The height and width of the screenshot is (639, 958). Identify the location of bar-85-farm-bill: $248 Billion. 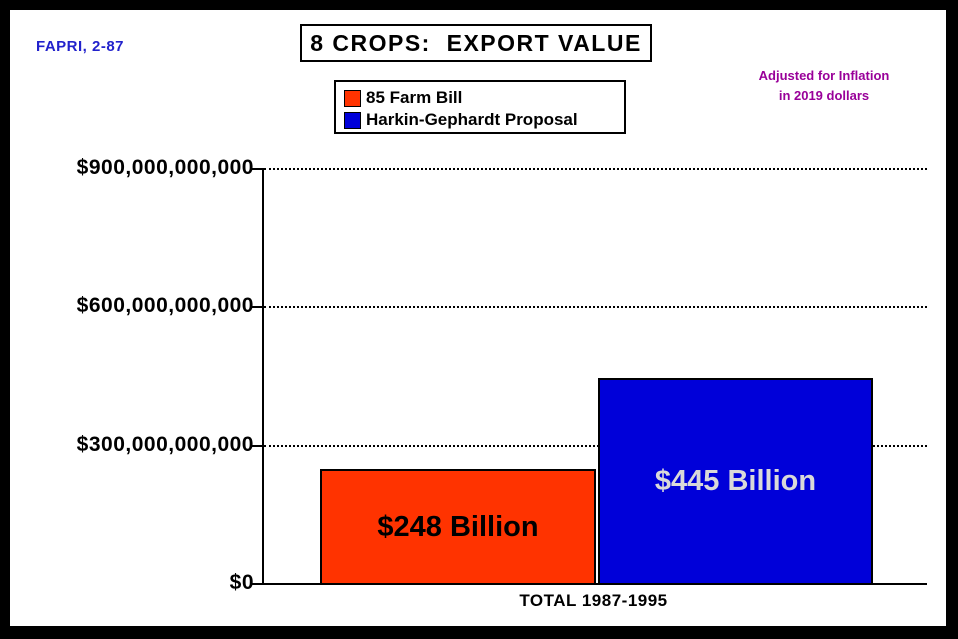
(458, 526).